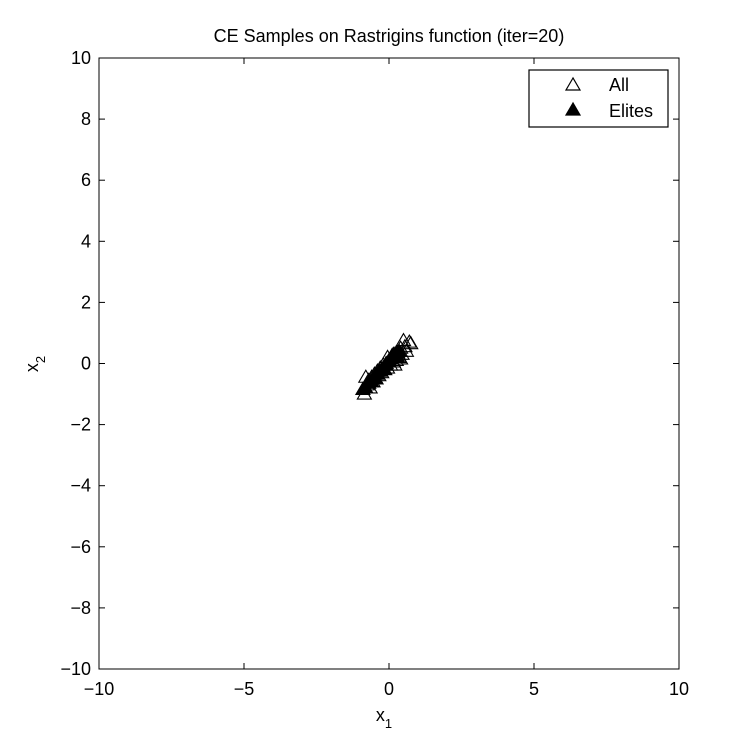 The width and height of the screenshot is (750, 750). Describe the element at coordinates (244, 689) in the screenshot. I see `x-tick-label: −5` at that location.